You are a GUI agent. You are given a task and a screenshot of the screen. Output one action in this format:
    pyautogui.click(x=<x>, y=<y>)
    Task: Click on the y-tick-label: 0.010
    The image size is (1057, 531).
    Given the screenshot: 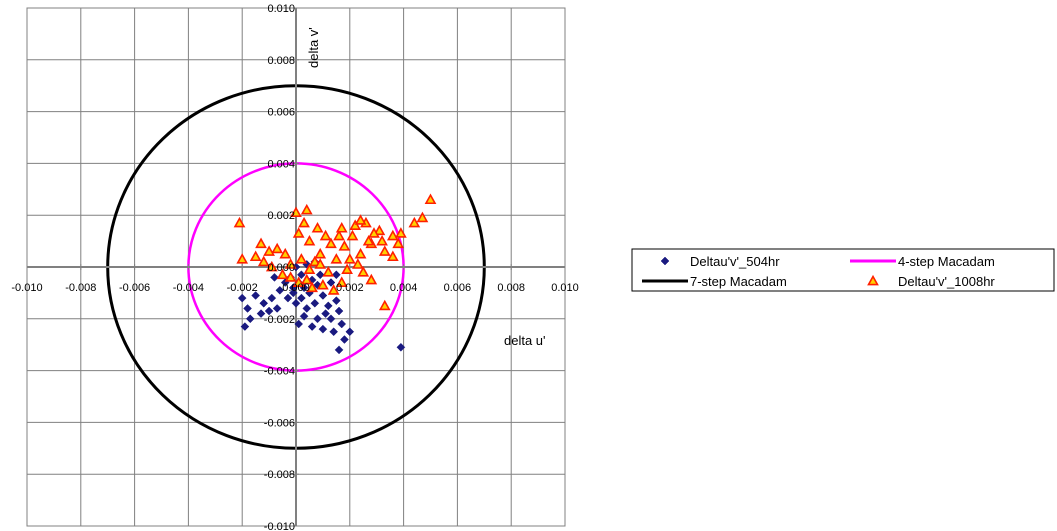 What is the action you would take?
    pyautogui.click(x=281, y=9)
    